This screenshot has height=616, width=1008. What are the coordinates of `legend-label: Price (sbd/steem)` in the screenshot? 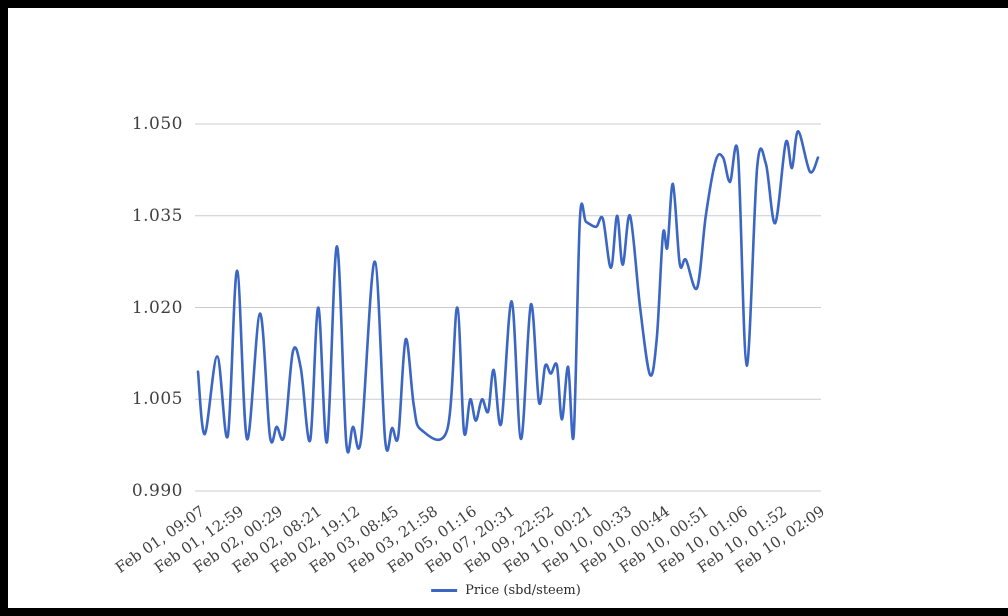 It's located at (523, 590).